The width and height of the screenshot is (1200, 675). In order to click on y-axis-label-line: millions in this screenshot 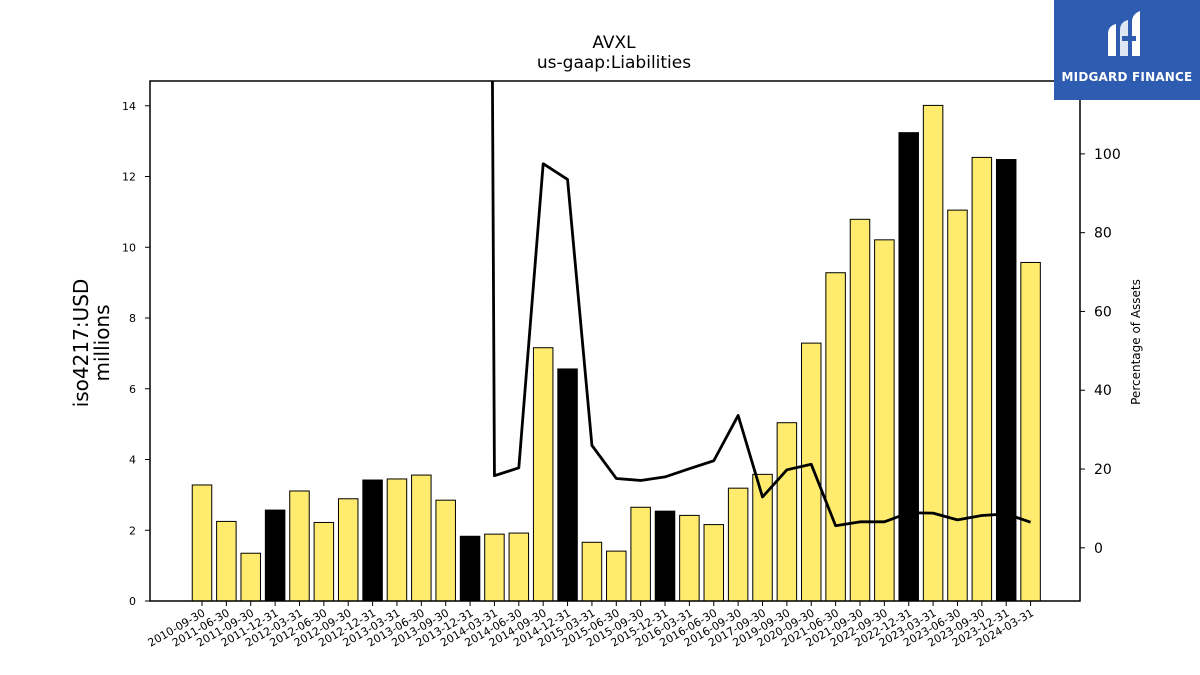, I will do `click(102, 342)`.